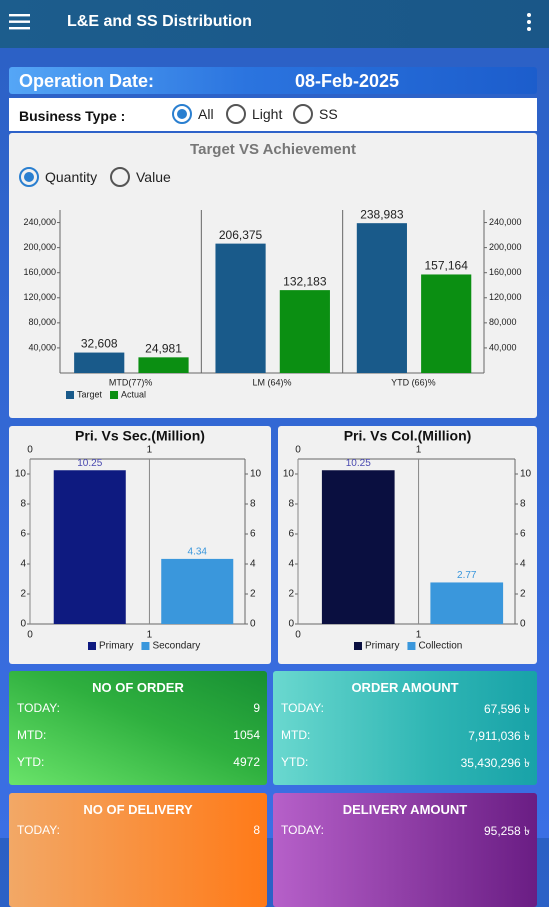 The image size is (549, 907). What do you see at coordinates (176, 646) in the screenshot?
I see `legend-label: Secondary` at bounding box center [176, 646].